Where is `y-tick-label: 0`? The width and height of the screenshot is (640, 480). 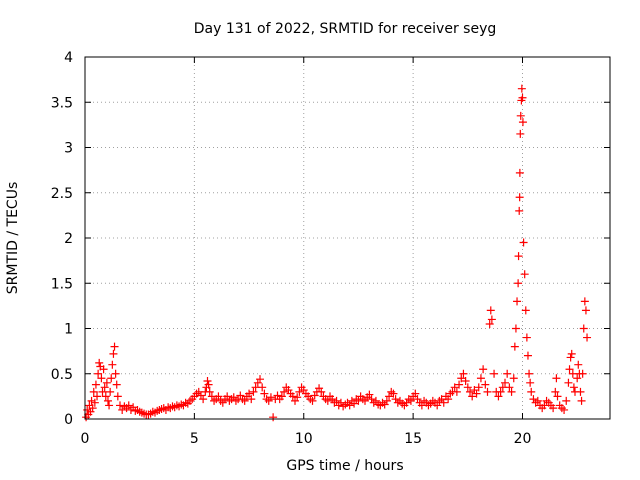 y-tick-label: 0 is located at coordinates (68, 420).